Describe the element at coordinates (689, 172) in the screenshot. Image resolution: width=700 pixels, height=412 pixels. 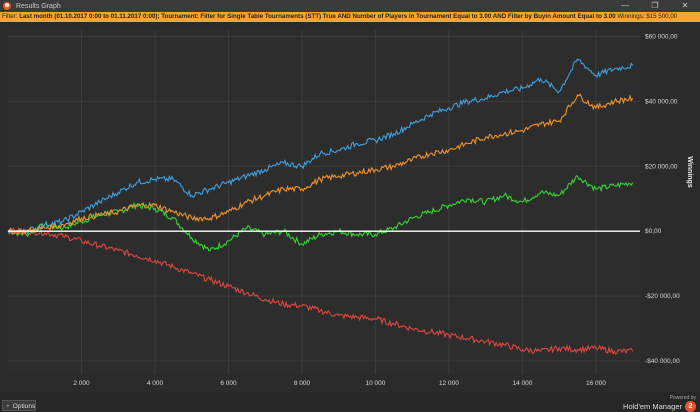
I see `y-axis-title: Winnings` at that location.